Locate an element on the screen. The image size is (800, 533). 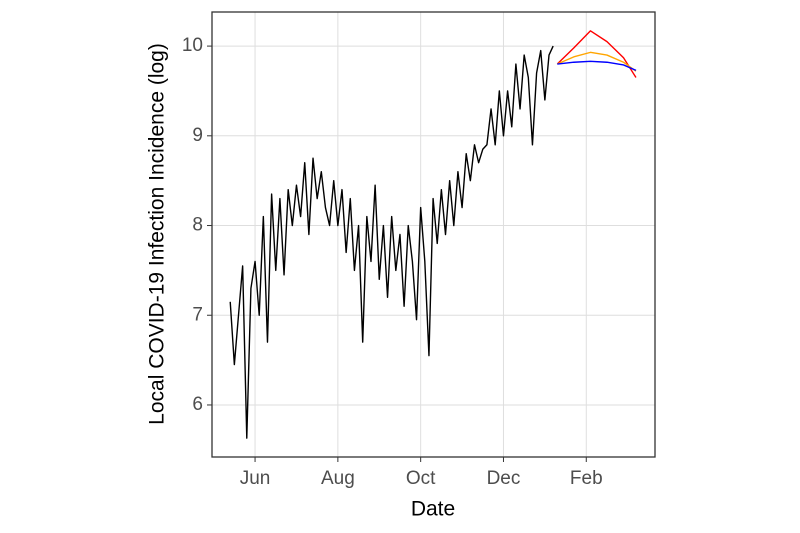
y-tick-label: 9 is located at coordinates (197, 135).